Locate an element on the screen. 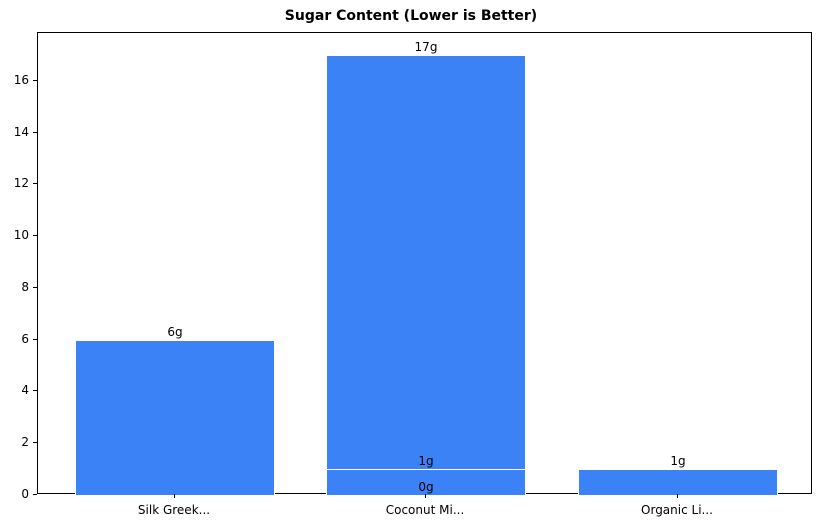  bar-value-label: 0g is located at coordinates (426, 487).